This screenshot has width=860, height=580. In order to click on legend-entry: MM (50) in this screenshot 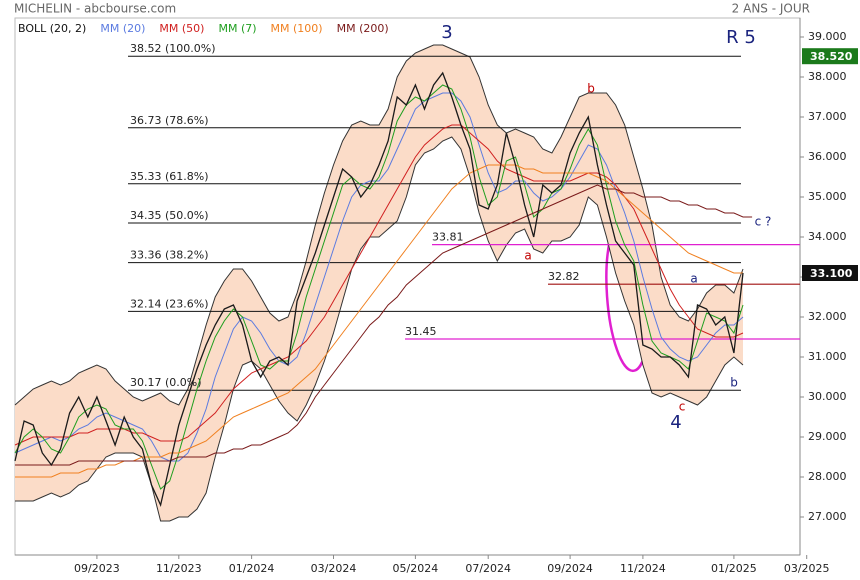, I will do `click(181, 28)`.